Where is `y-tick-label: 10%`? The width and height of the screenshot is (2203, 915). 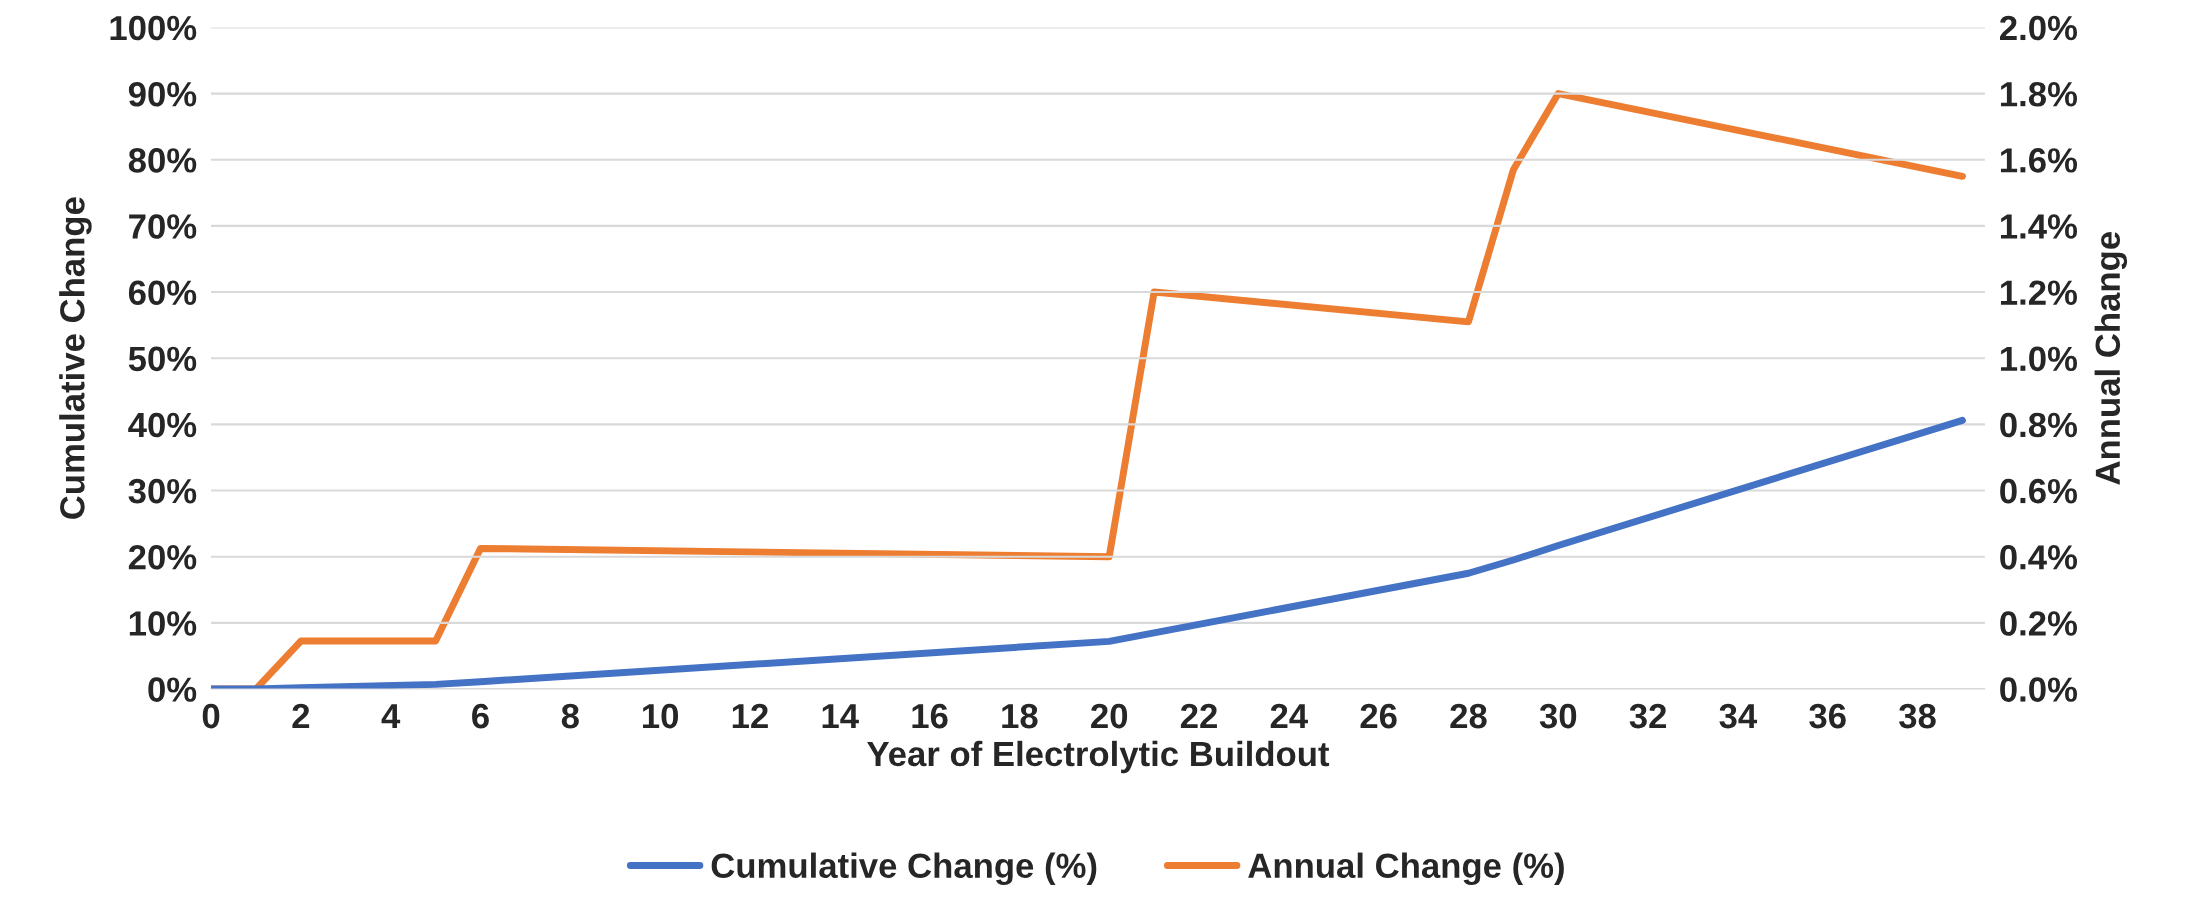 y-tick-label: 10% is located at coordinates (163, 623).